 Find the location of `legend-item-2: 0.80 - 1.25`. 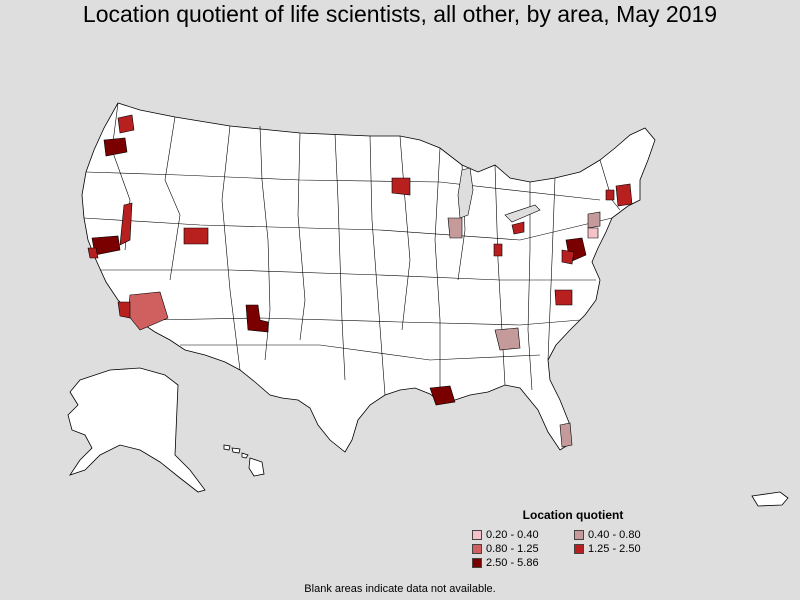

legend-item-2: 0.80 - 1.25 is located at coordinates (523, 548).